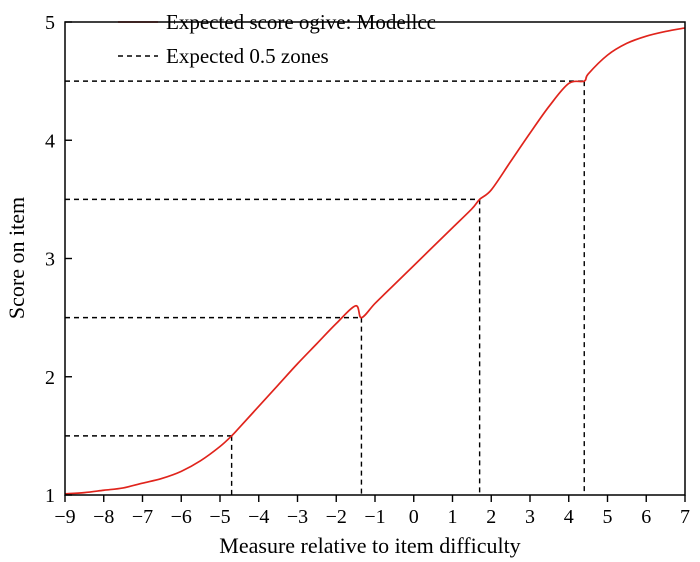  What do you see at coordinates (219, 517) in the screenshot?
I see `x-tick-label: −5` at bounding box center [219, 517].